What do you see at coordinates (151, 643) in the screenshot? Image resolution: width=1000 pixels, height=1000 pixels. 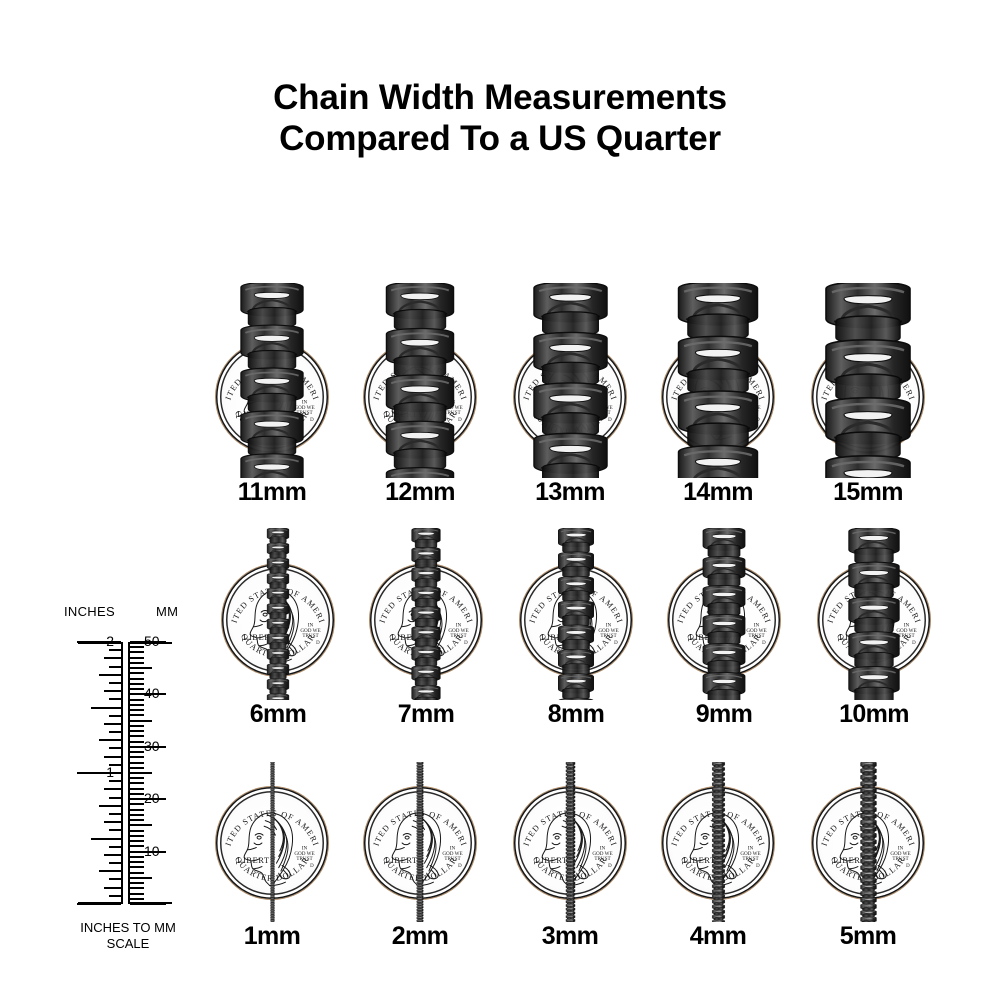 I see `ruler-rail-top-mm` at bounding box center [151, 643].